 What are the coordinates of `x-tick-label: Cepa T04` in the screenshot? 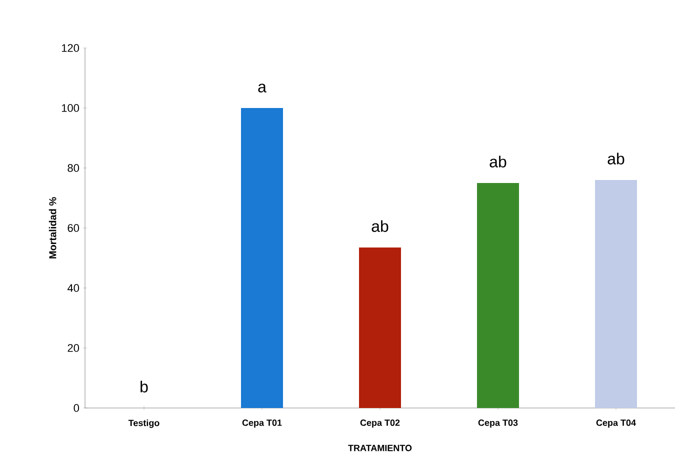 It's located at (616, 424).